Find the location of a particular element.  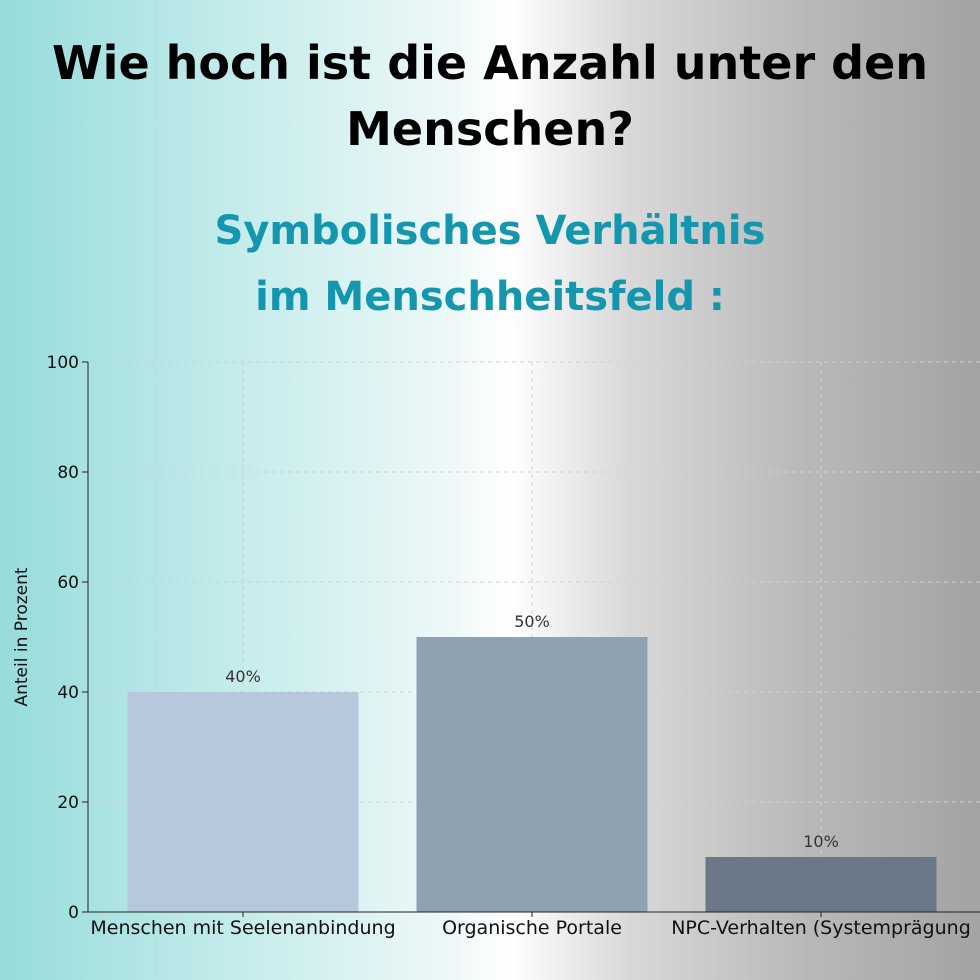

y-tick-label-40: 40 is located at coordinates (68, 693).